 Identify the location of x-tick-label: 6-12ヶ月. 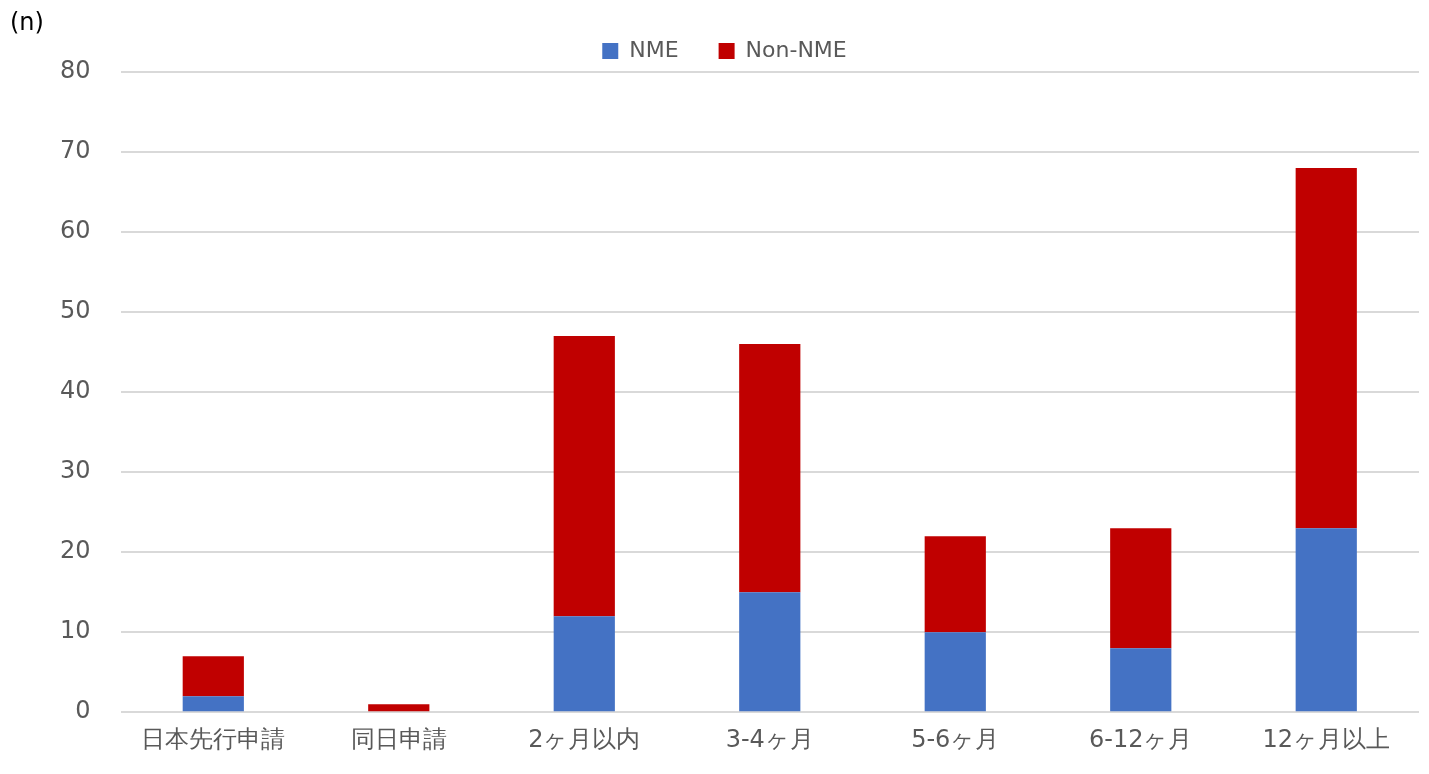
(1141, 738).